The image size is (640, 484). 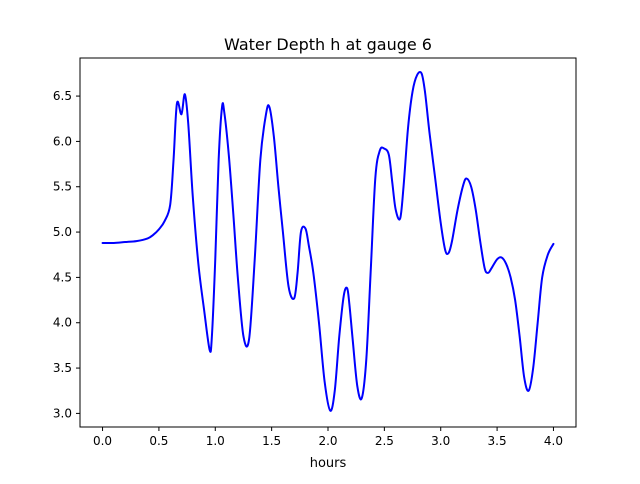 I want to click on chart-title: Water Depth h at gauge 6, so click(x=328, y=44).